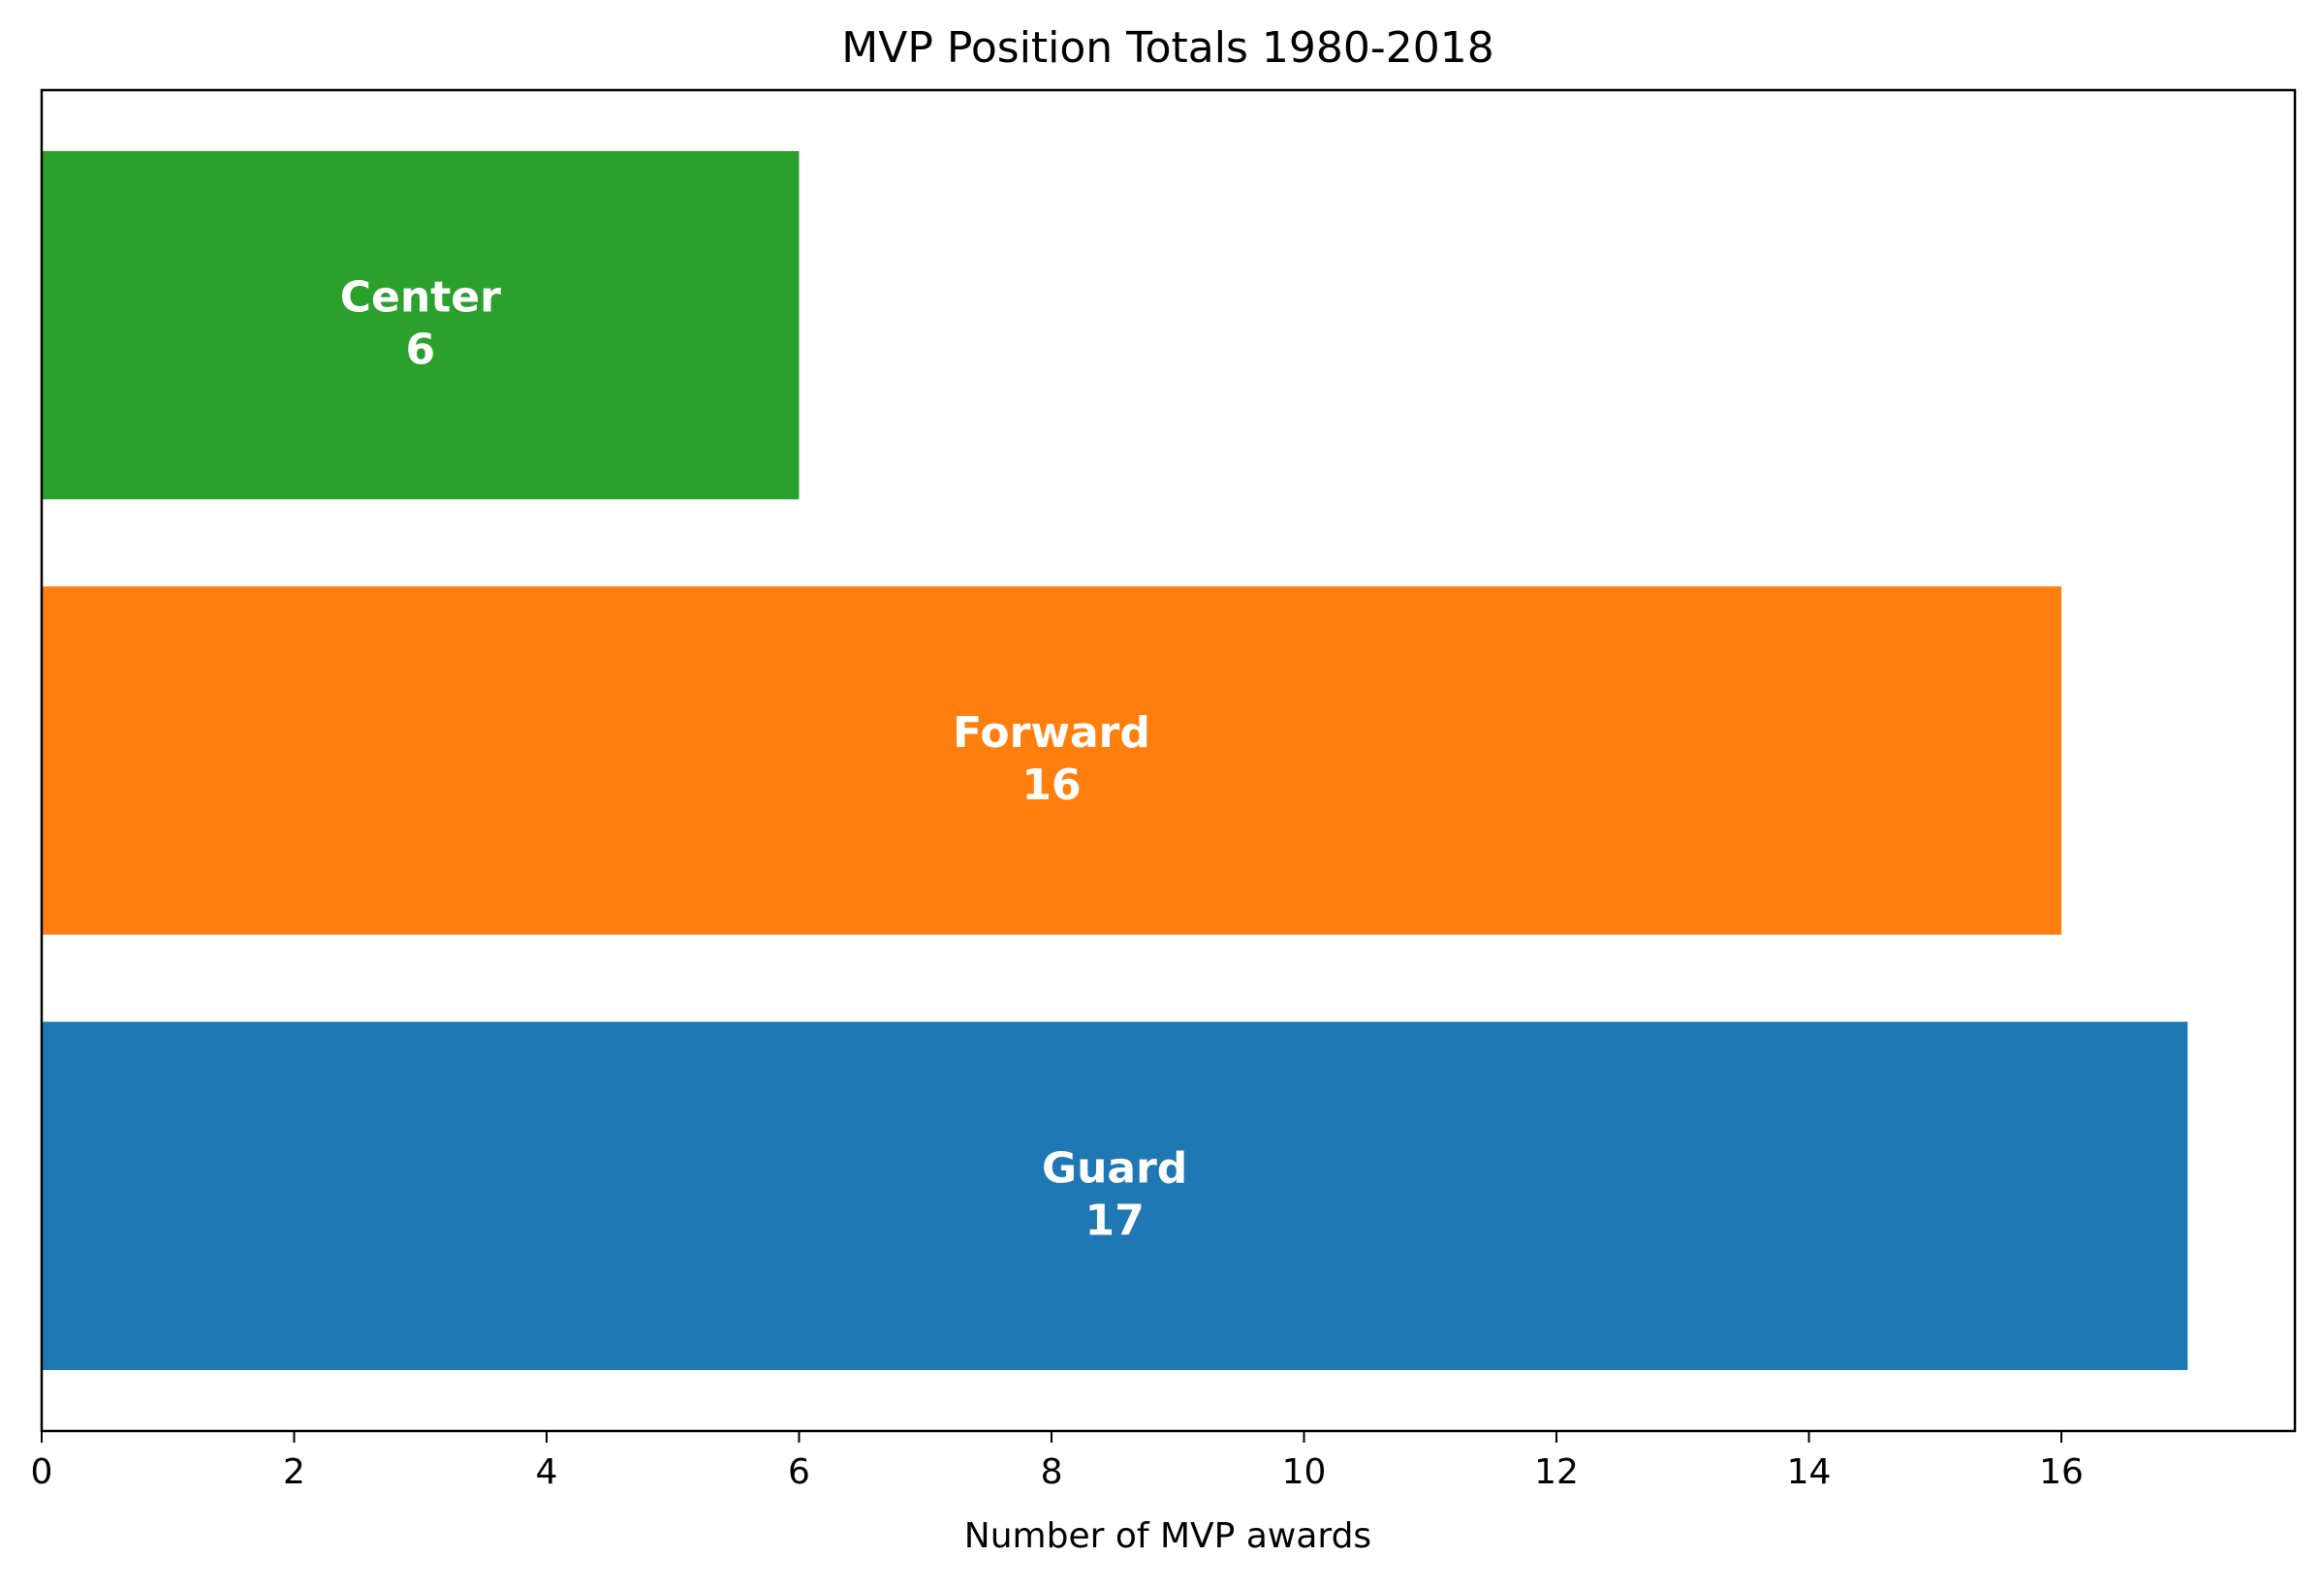 The image size is (2324, 1587). What do you see at coordinates (1167, 1536) in the screenshot?
I see `x-axis-label: Number of MVP awards` at bounding box center [1167, 1536].